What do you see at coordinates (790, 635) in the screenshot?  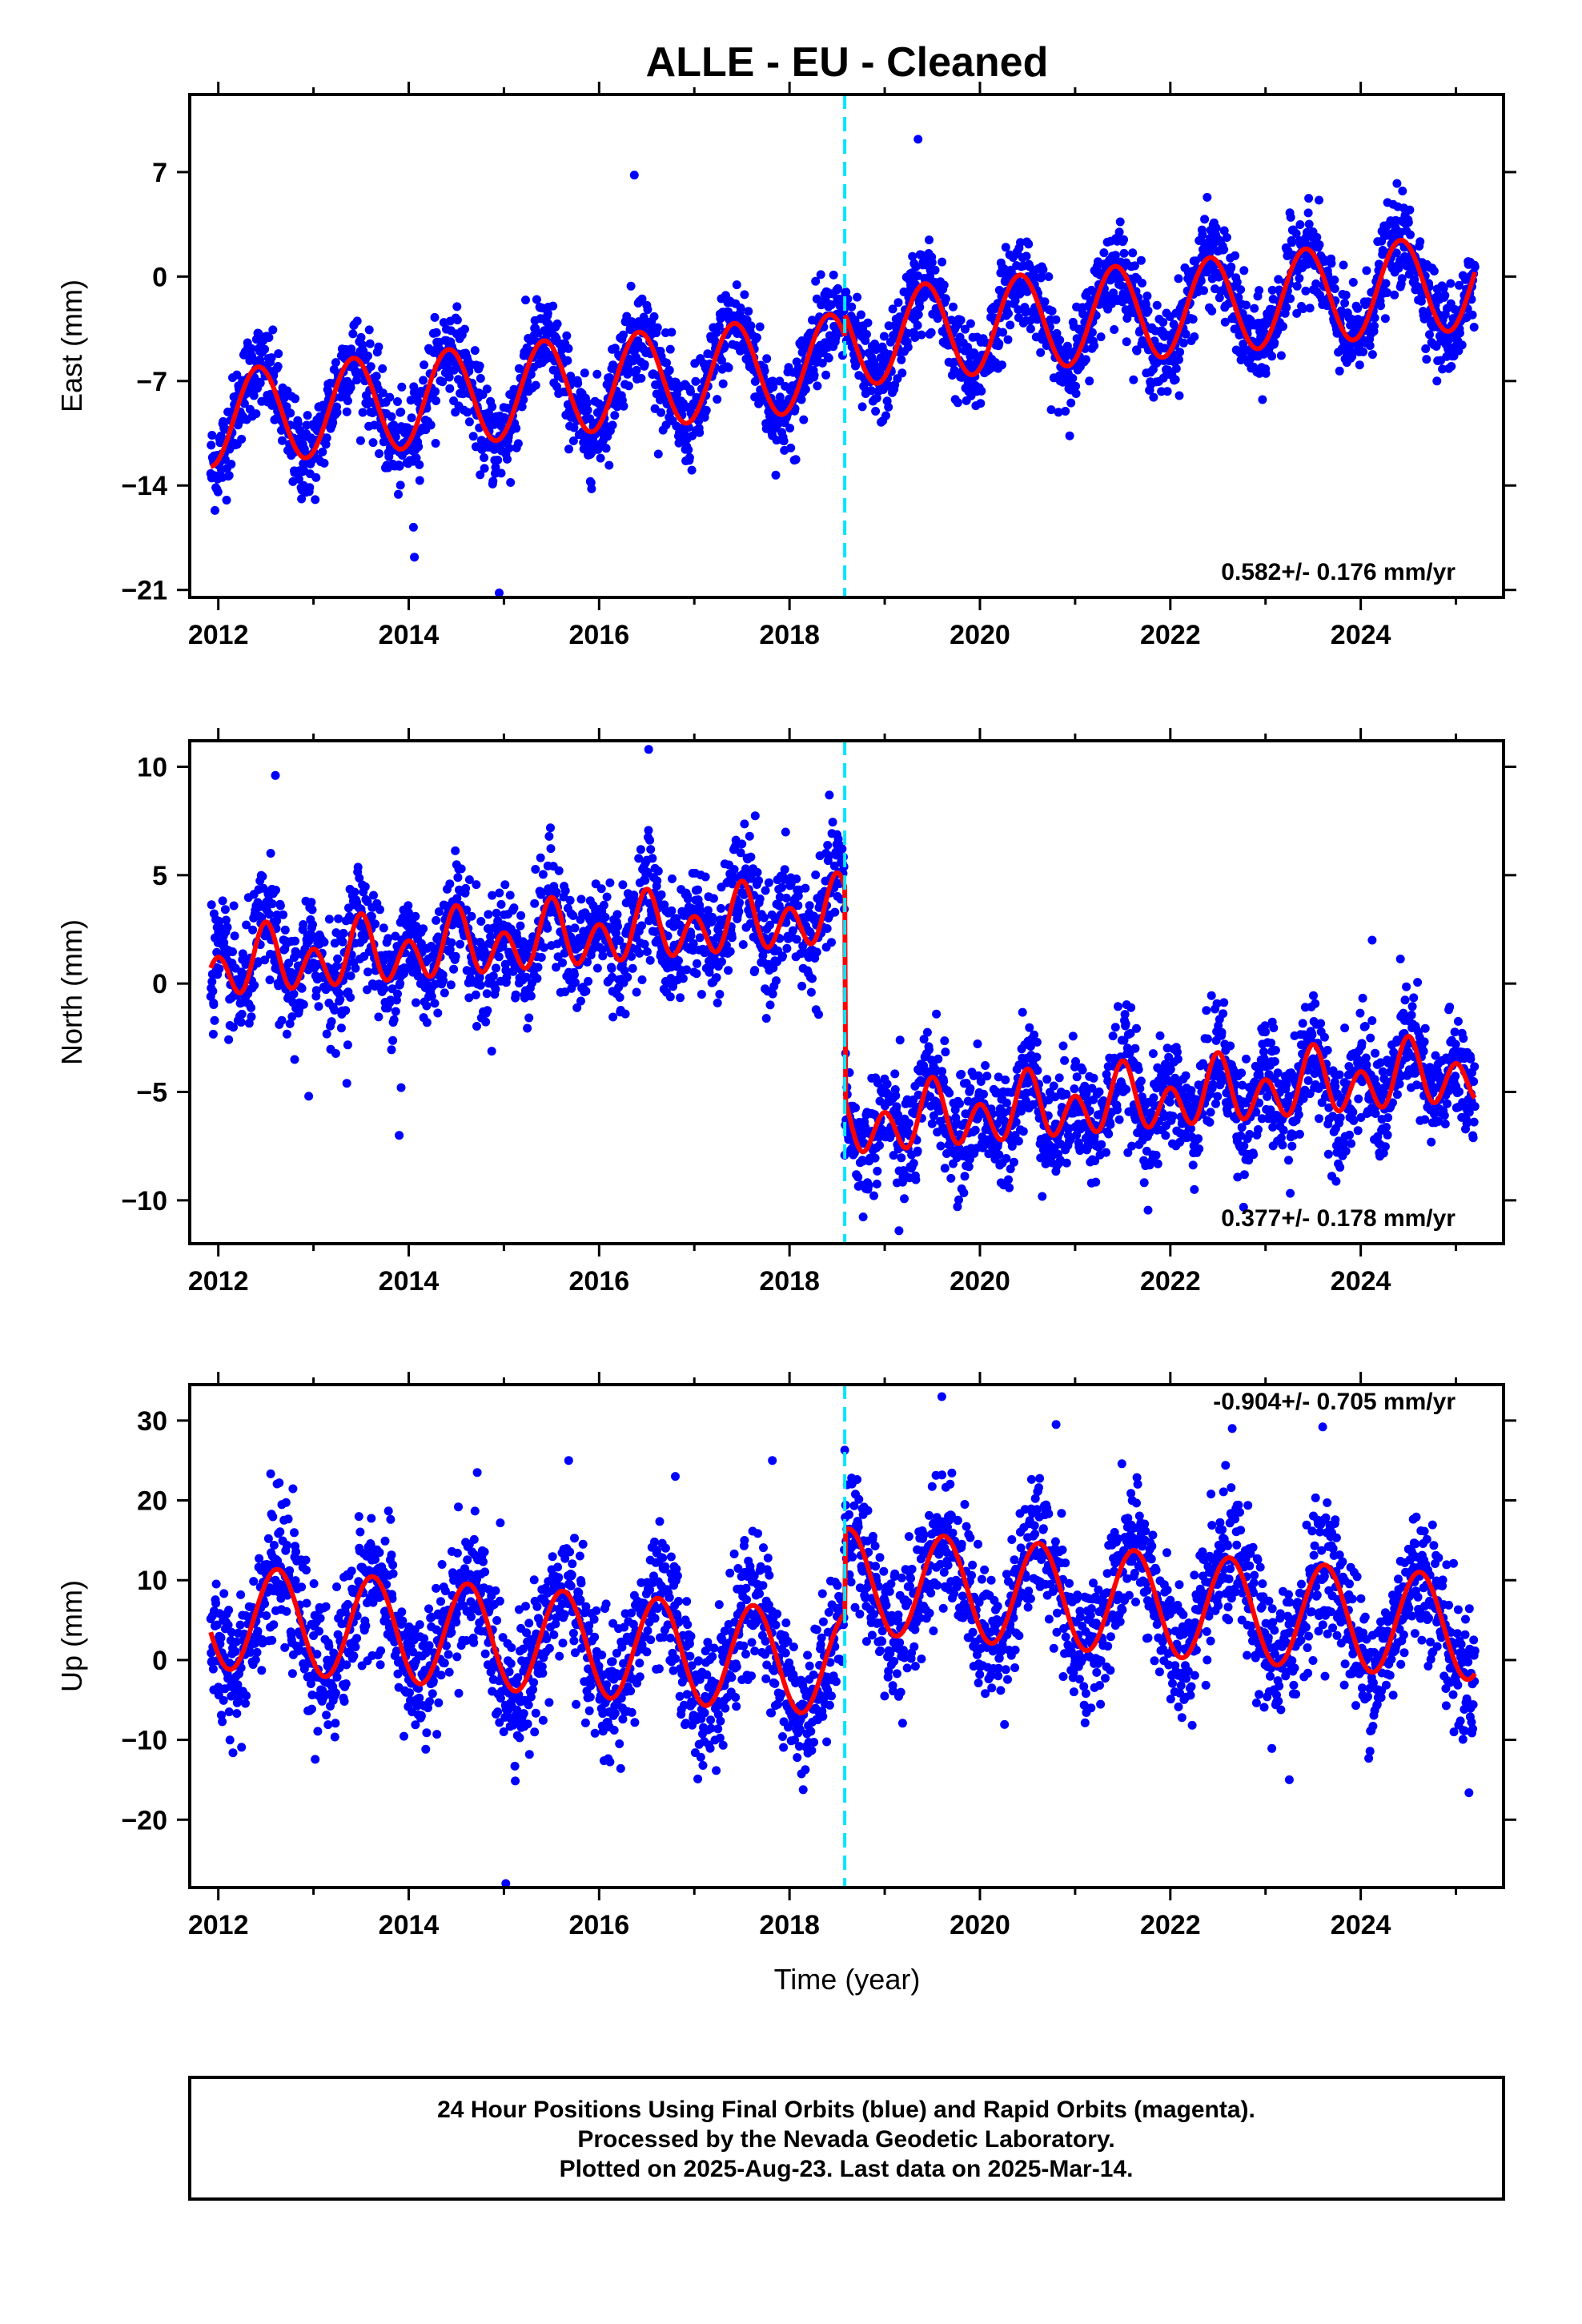 I see `x-tick-label: 2018` at bounding box center [790, 635].